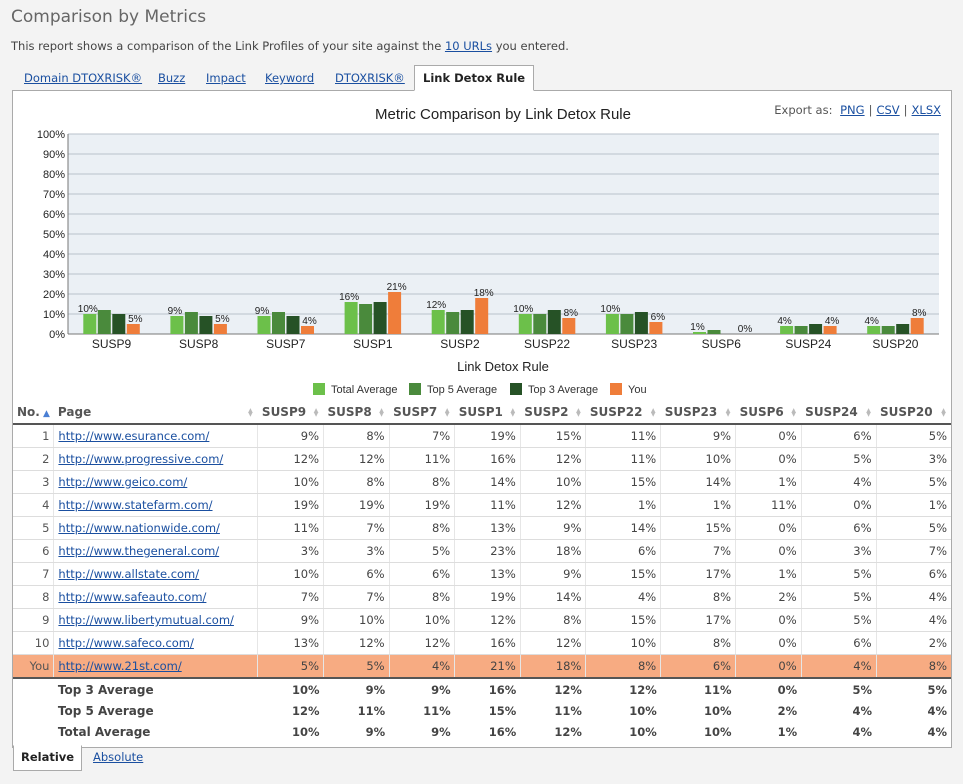 The width and height of the screenshot is (963, 784). I want to click on metric-value: 16%, so click(487, 459).